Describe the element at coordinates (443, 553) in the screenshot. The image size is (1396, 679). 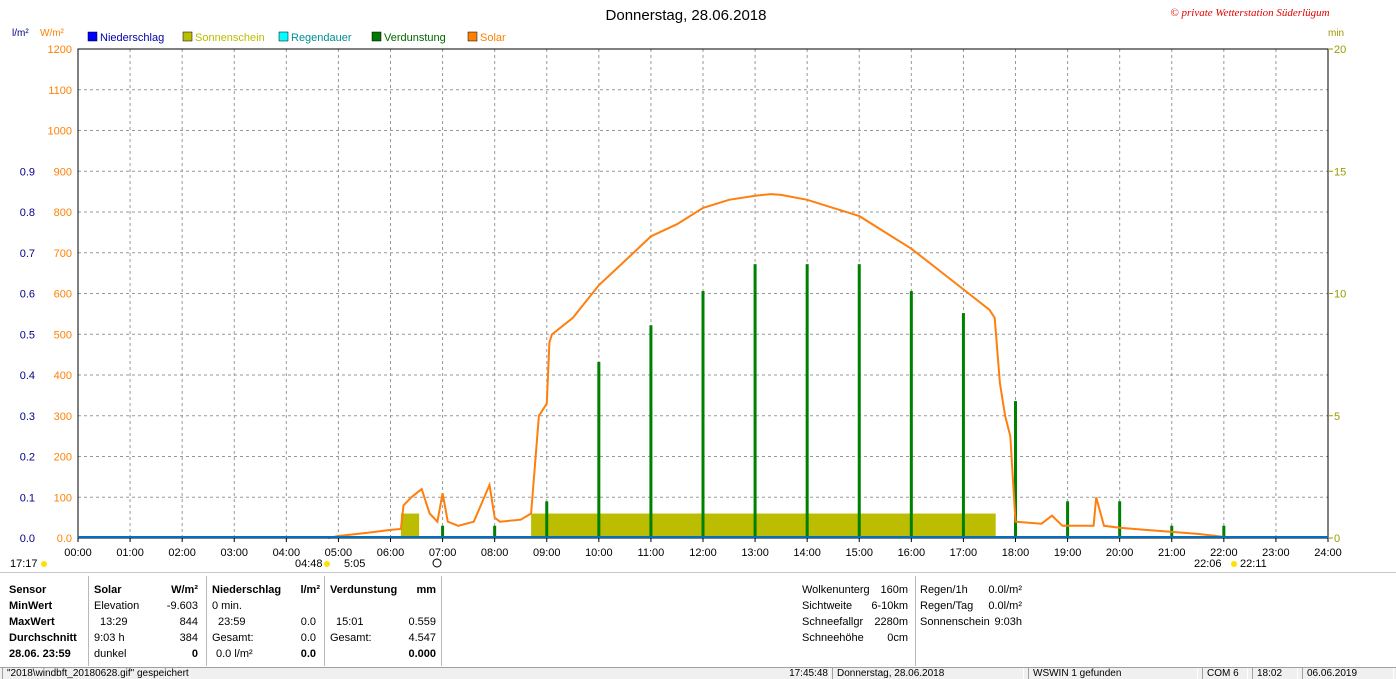
I see `x-tick-label: 07:00` at that location.